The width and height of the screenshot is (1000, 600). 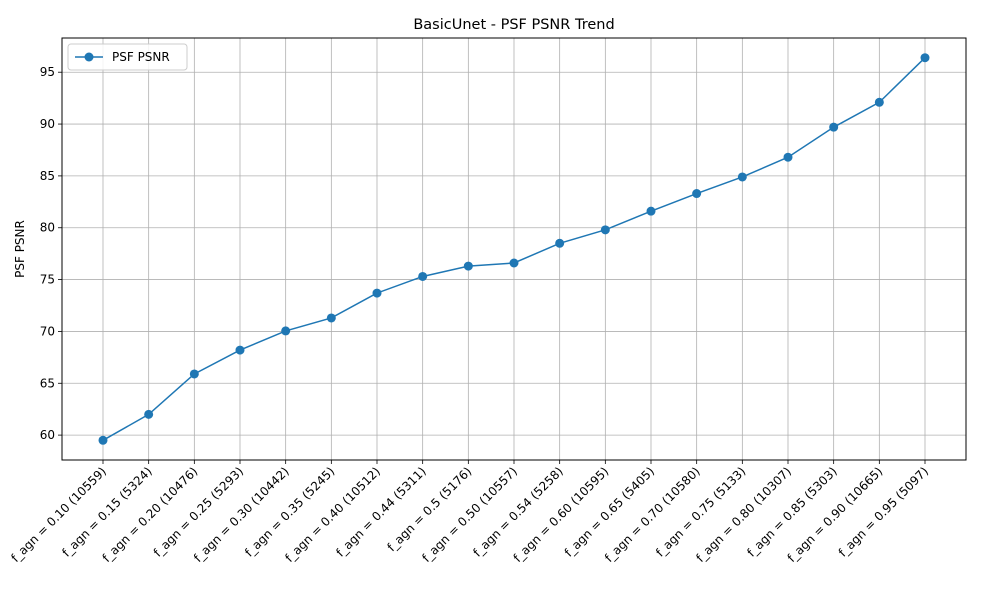 What do you see at coordinates (289, 511) in the screenshot?
I see `x-tick-label: f_agn = 0.35 (5245)` at bounding box center [289, 511].